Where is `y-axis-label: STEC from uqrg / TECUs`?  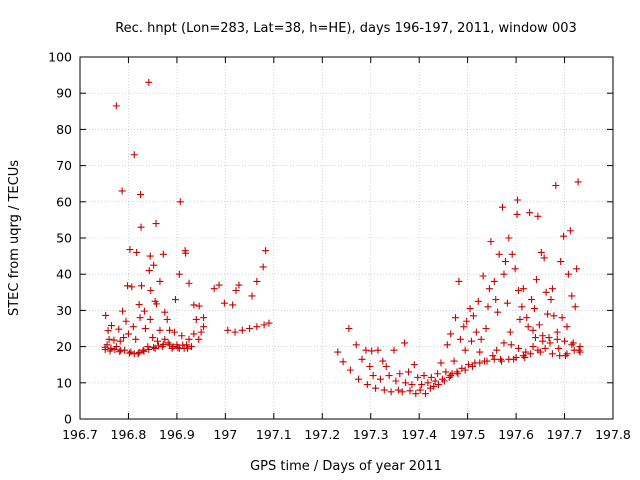 y-axis-label: STEC from uqrg / TECUs is located at coordinates (14, 238).